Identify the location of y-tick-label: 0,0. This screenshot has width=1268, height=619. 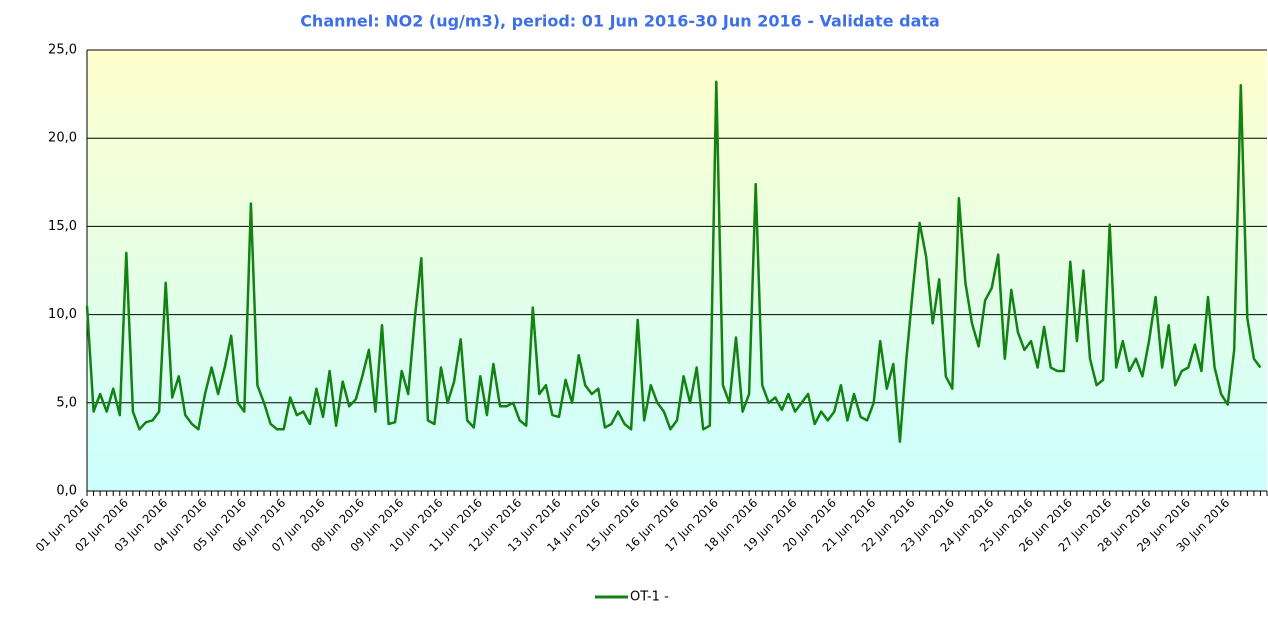
(66, 491).